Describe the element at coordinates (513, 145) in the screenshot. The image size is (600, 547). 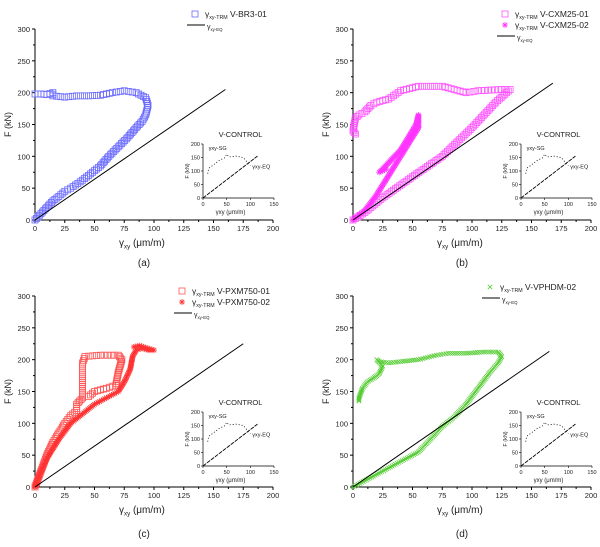
I see `inset-y-tick-label: 200` at that location.